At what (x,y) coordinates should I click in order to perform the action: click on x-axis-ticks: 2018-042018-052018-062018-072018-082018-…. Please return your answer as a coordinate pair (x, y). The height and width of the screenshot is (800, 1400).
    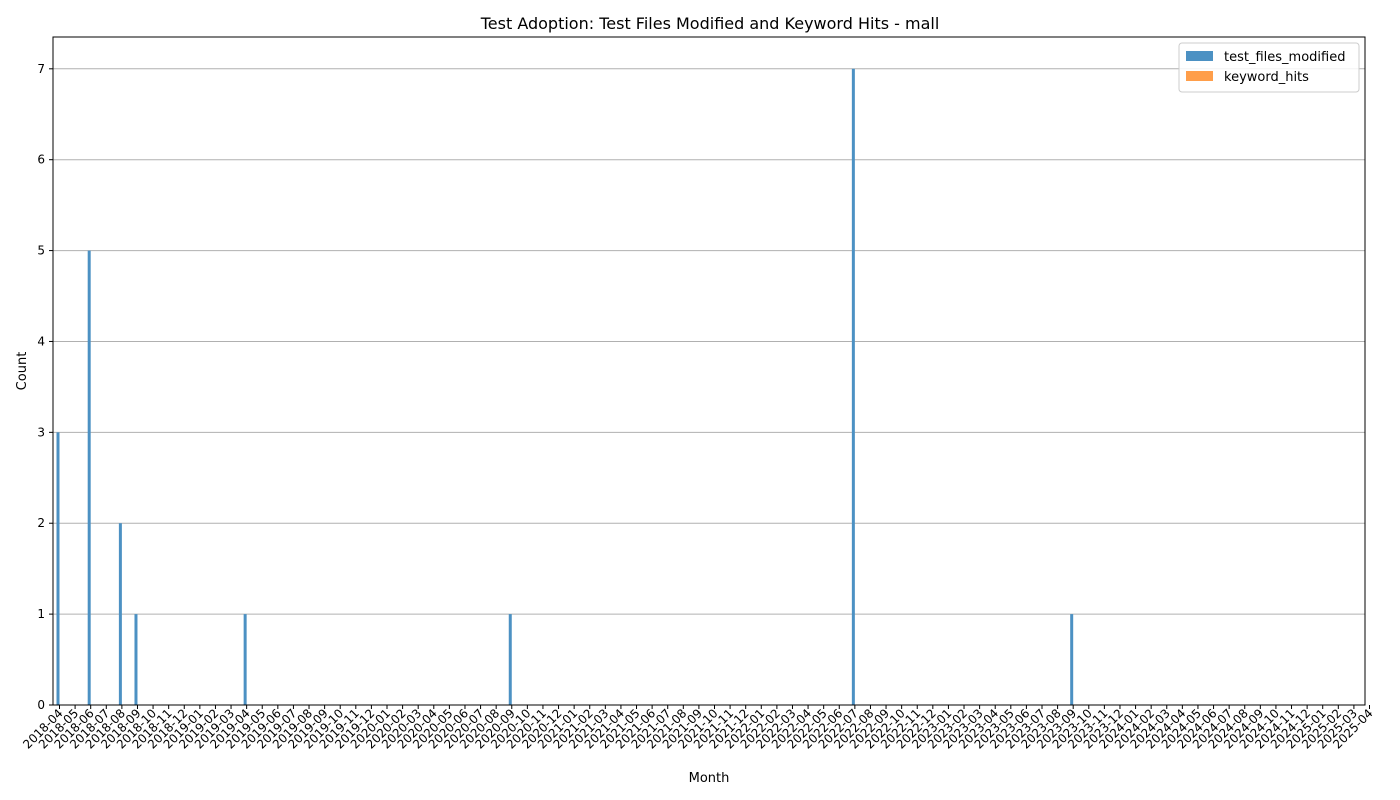
    Looking at the image, I should click on (698, 728).